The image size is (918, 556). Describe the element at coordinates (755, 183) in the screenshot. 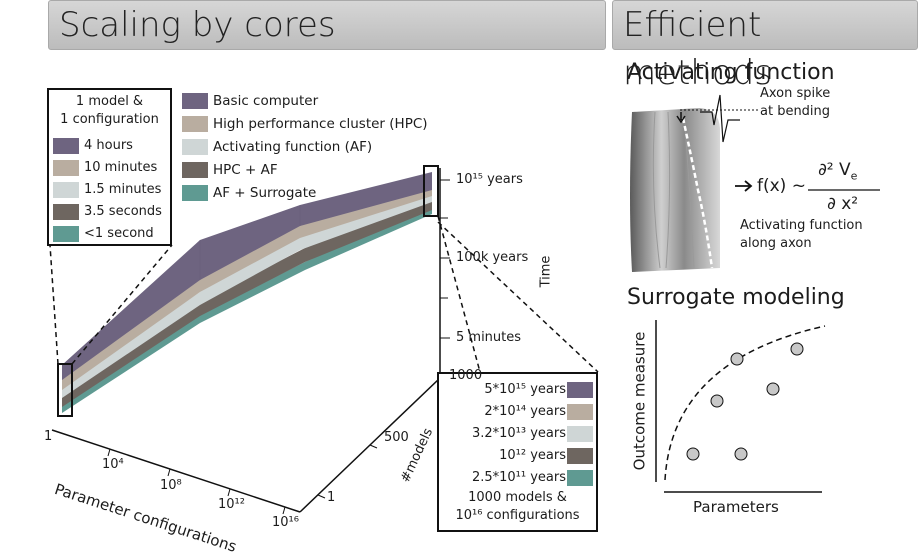

I see `axon-illustration` at that location.